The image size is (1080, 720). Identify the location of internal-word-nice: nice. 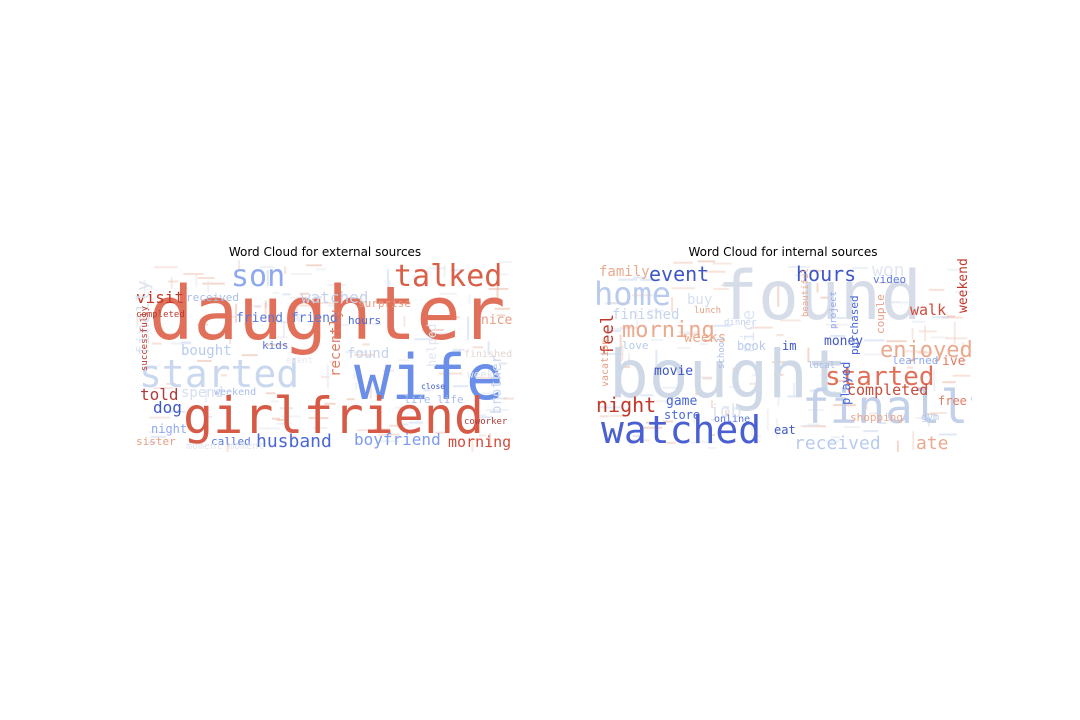
(748, 331).